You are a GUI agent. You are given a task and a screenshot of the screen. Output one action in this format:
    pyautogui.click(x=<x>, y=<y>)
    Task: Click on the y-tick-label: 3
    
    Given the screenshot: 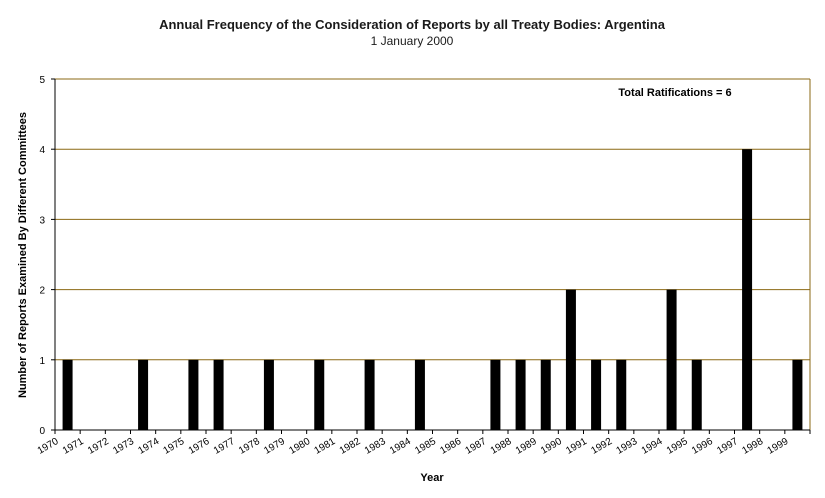 What is the action you would take?
    pyautogui.click(x=42, y=220)
    